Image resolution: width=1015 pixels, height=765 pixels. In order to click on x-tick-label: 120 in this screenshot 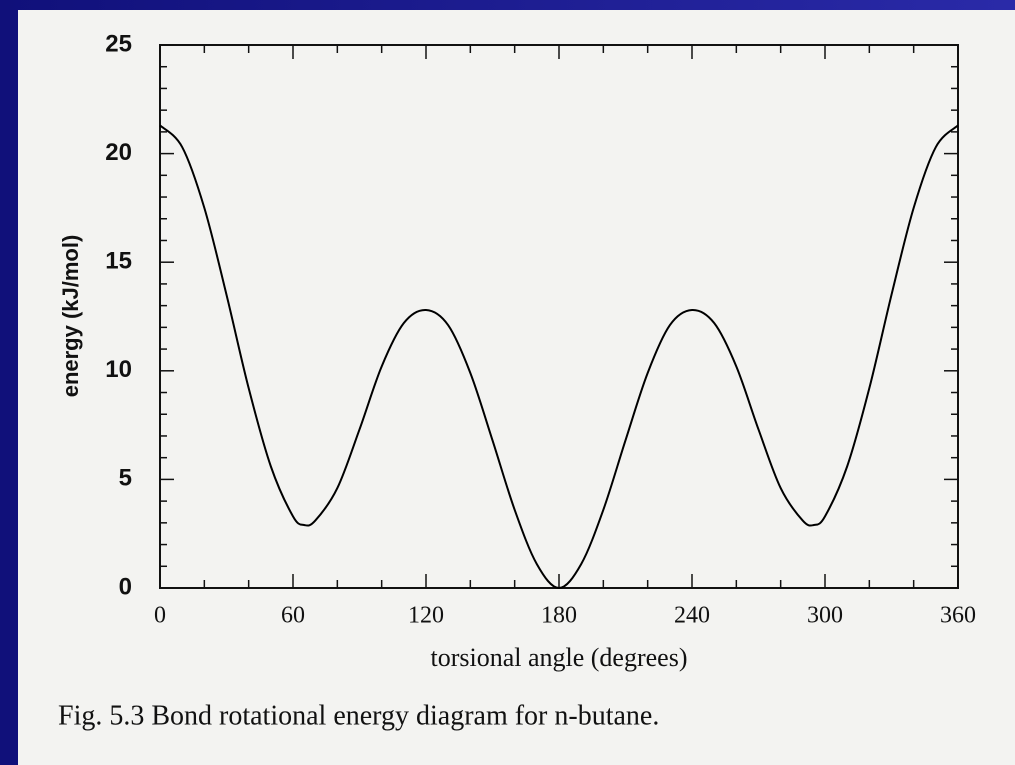, I will do `click(426, 616)`.